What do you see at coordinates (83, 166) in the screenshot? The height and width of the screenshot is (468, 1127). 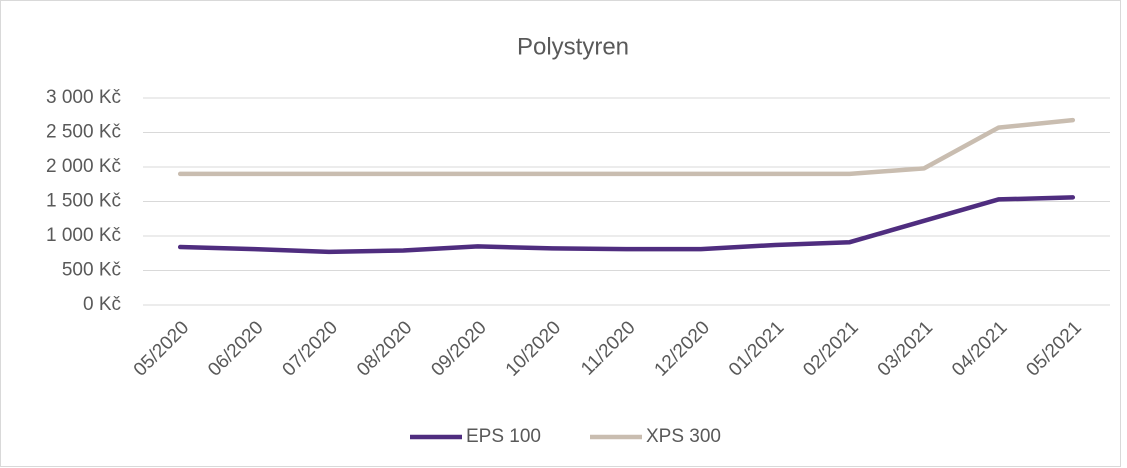 I see `y-tick-label: 2 000 Kč` at bounding box center [83, 166].